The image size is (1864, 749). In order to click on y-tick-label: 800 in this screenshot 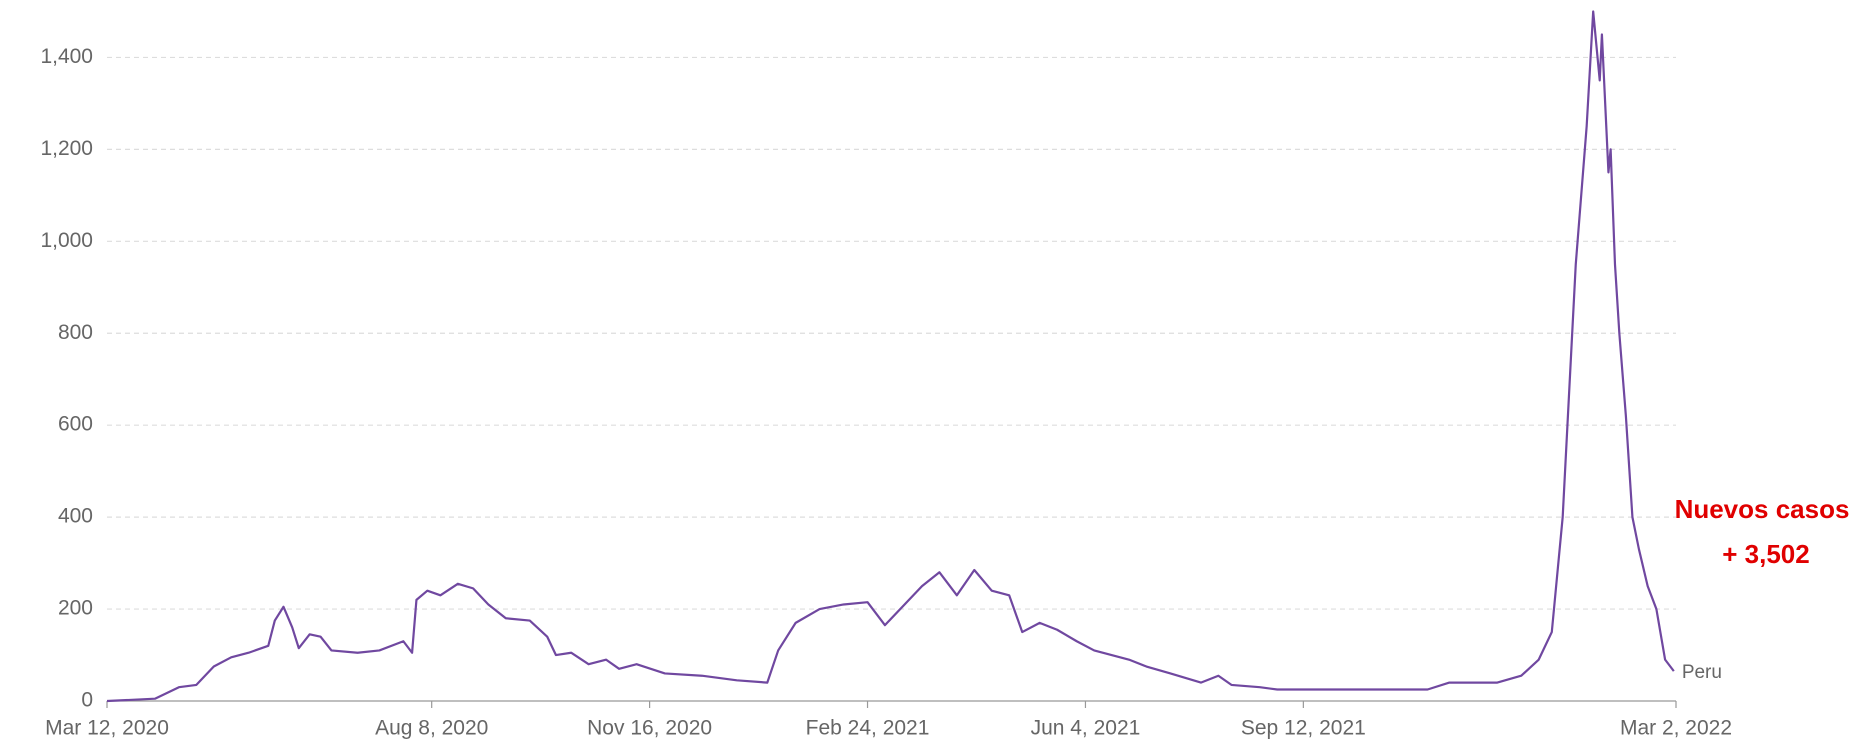, I will do `click(75, 332)`.